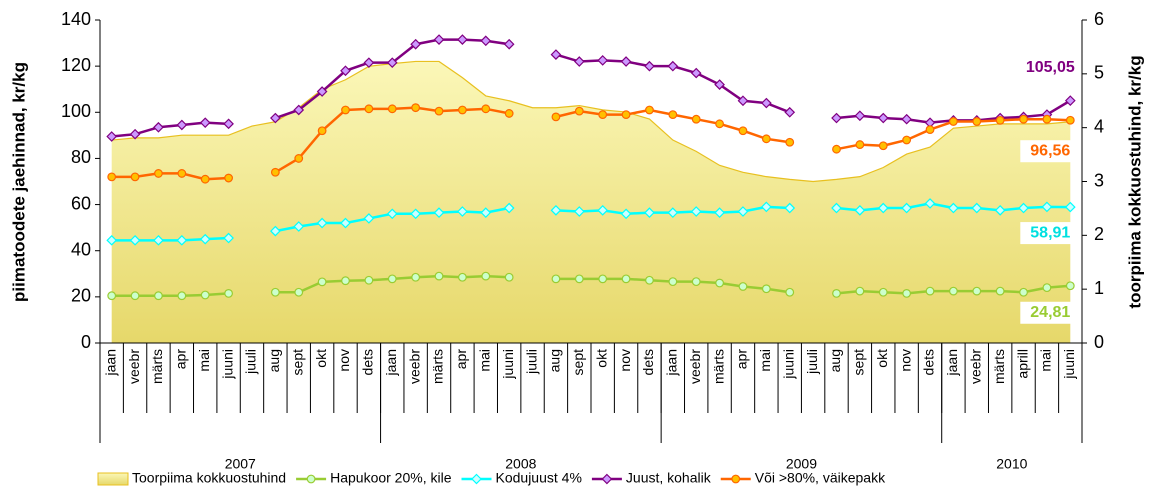  Describe the element at coordinates (591, 143) in the screenshot. I see `series` at that location.